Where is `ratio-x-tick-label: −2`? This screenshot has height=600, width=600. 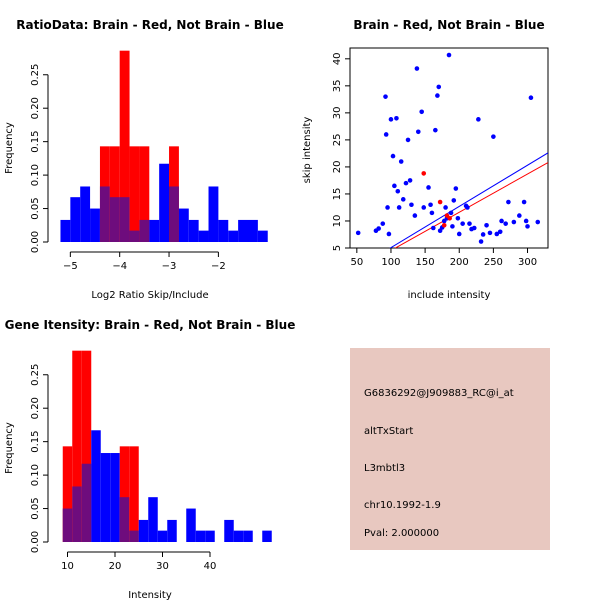
ratio-x-tick-label: −2 is located at coordinates (218, 266).